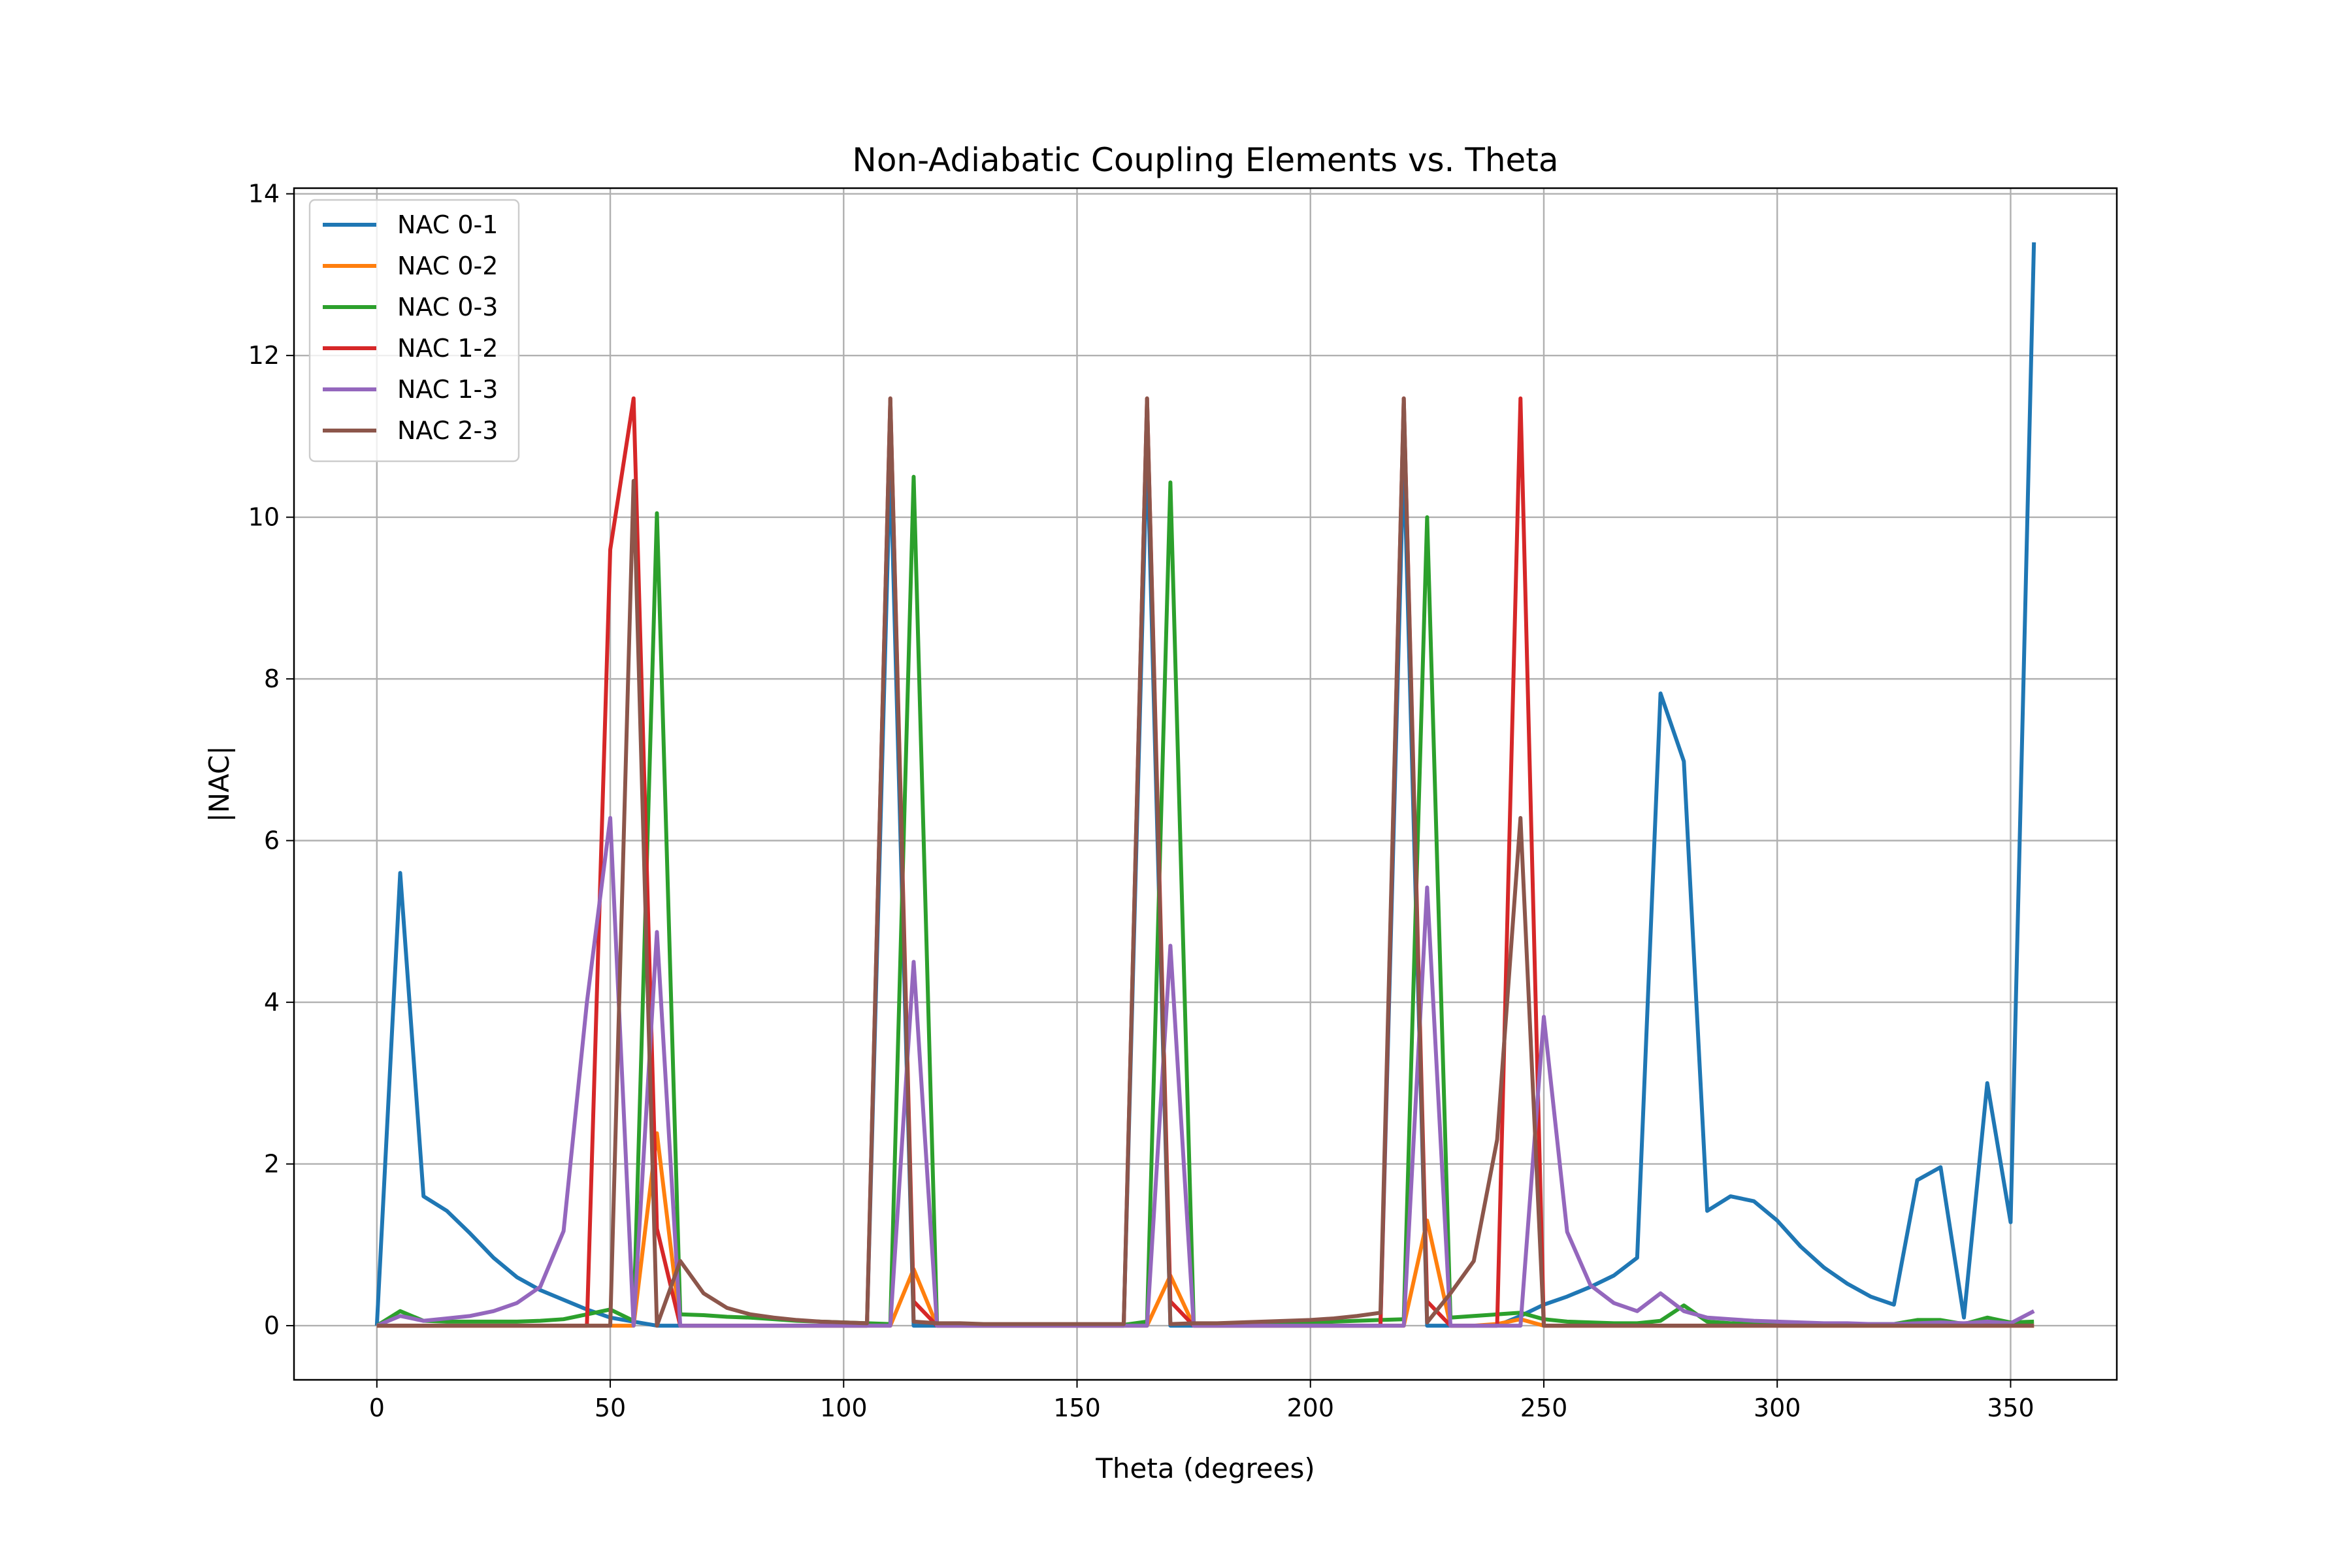 The height and width of the screenshot is (1568, 2352). What do you see at coordinates (447, 307) in the screenshot?
I see `legend-label: NAC 0-3` at bounding box center [447, 307].